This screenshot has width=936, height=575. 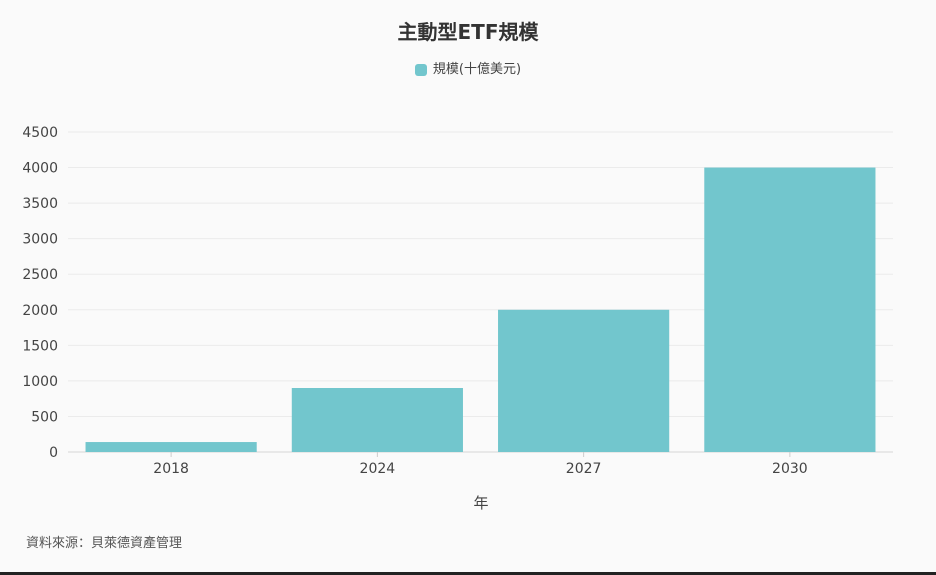 What do you see at coordinates (53, 453) in the screenshot?
I see `y-tick-label: 0` at bounding box center [53, 453].